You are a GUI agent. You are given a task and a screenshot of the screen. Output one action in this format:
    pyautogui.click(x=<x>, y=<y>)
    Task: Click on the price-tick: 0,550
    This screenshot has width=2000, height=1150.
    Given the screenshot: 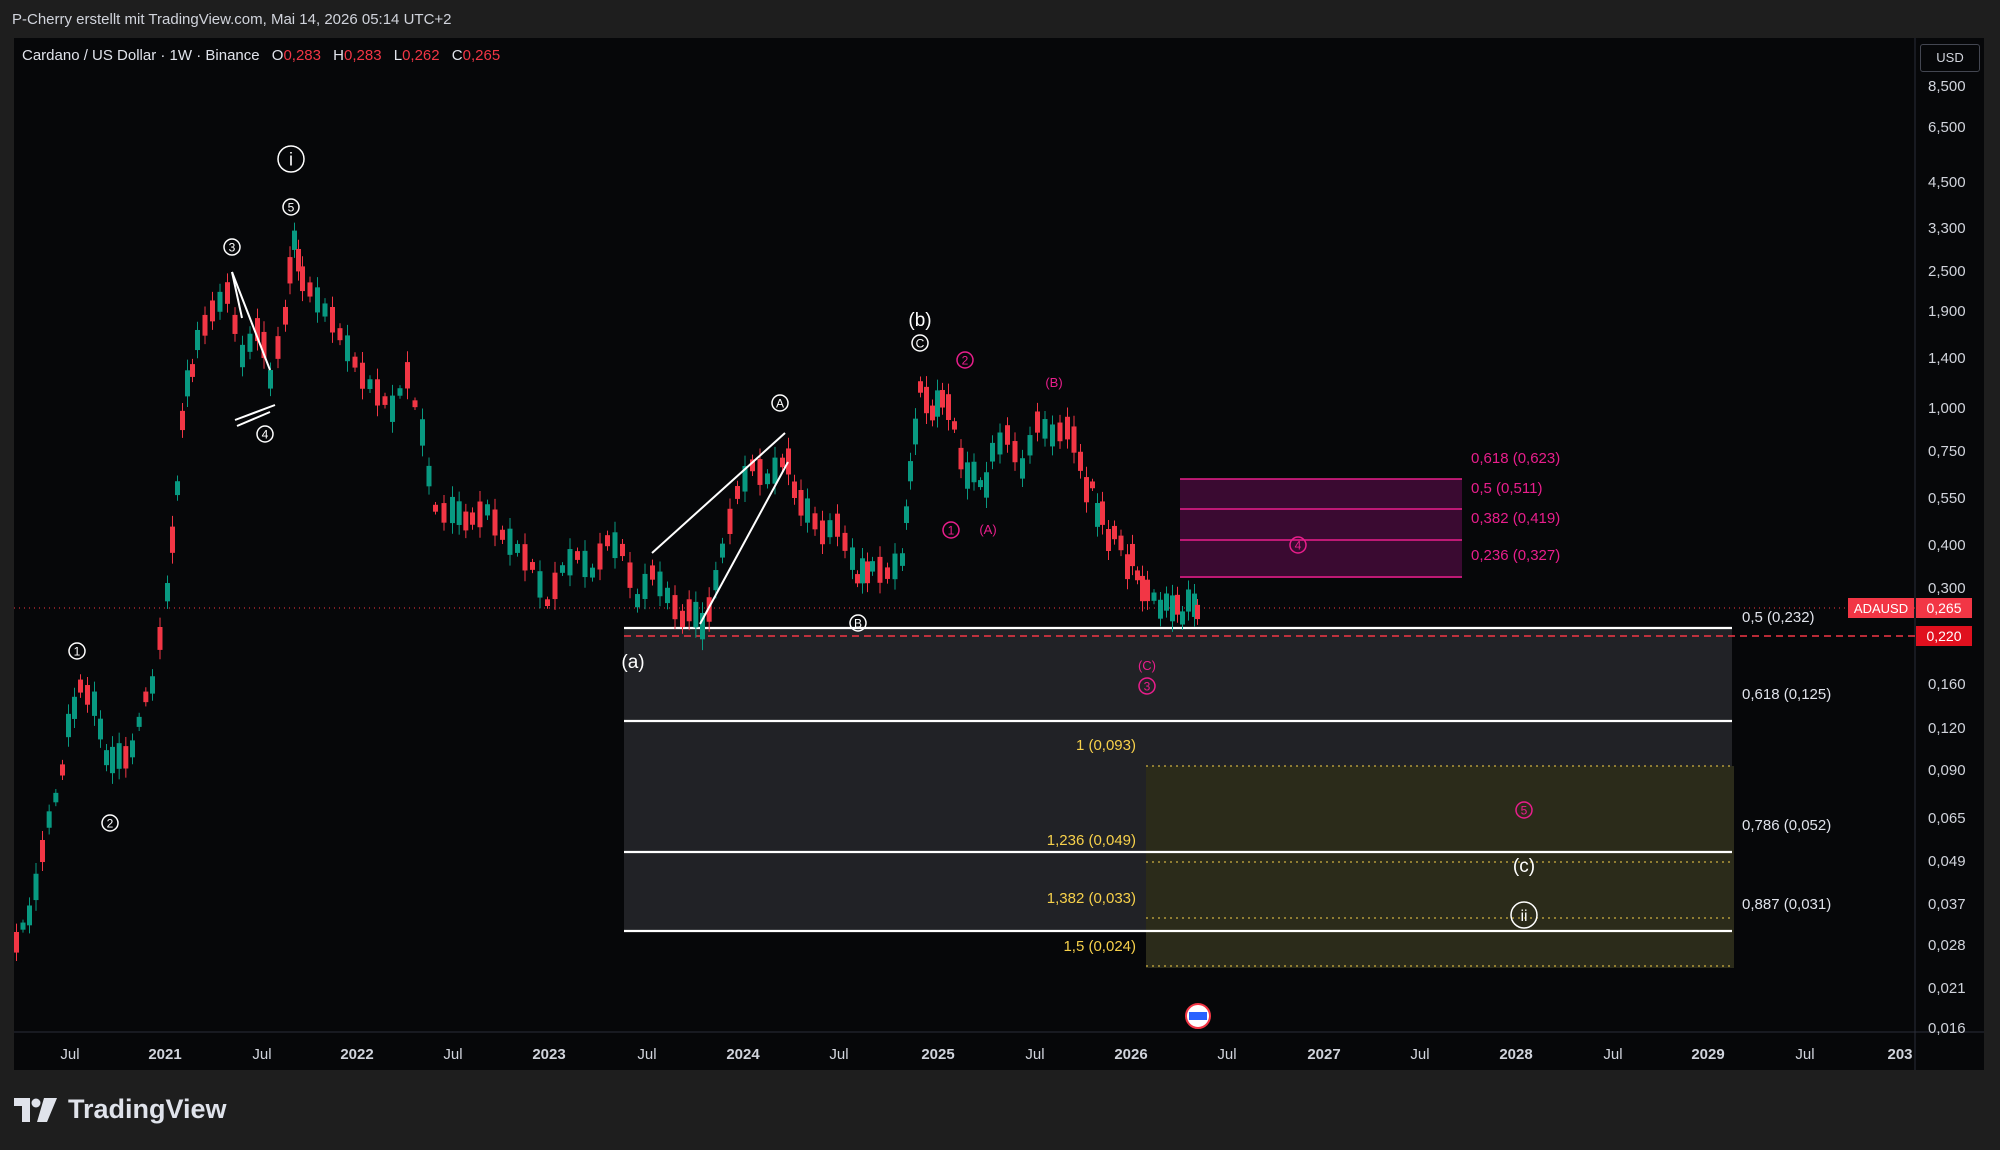 What is the action you would take?
    pyautogui.click(x=1947, y=498)
    